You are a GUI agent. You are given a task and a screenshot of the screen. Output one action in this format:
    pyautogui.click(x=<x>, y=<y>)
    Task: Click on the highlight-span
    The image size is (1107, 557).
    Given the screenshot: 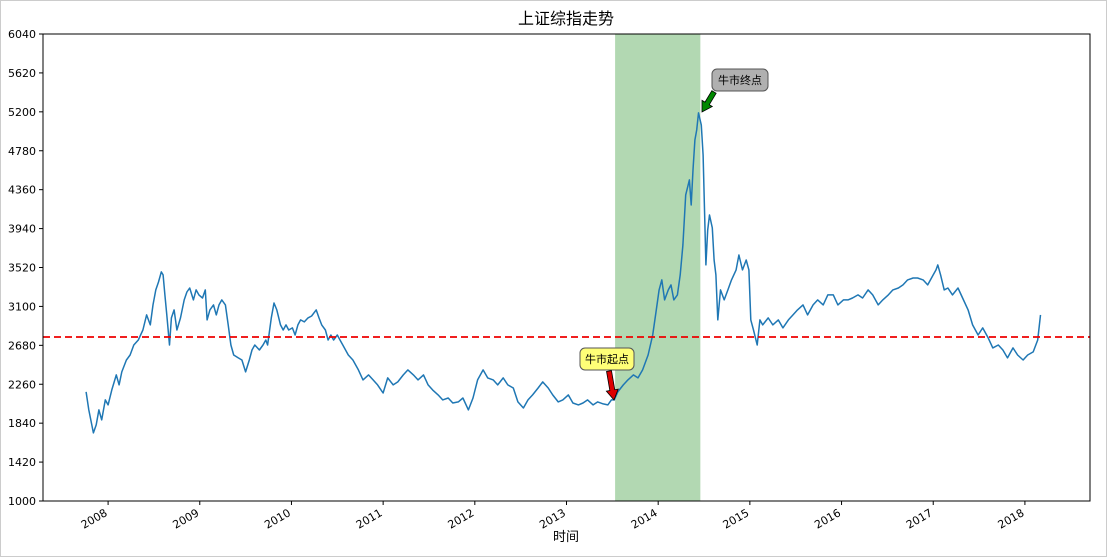 What is the action you would take?
    pyautogui.click(x=658, y=267)
    